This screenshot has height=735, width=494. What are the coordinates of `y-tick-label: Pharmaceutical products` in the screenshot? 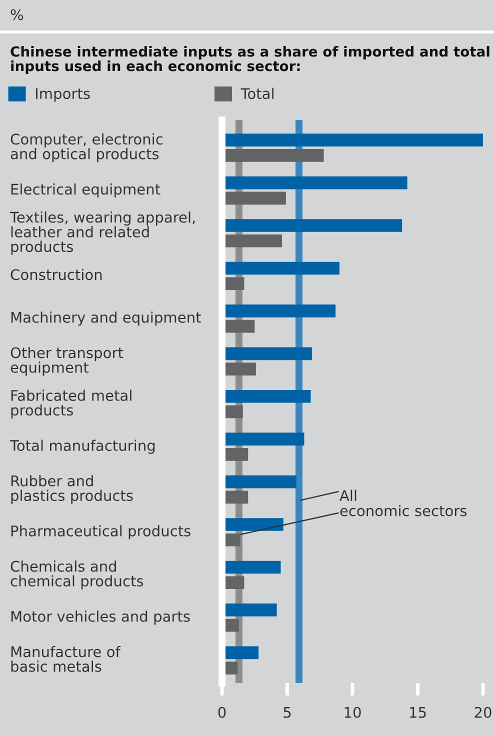 It's located at (100, 532).